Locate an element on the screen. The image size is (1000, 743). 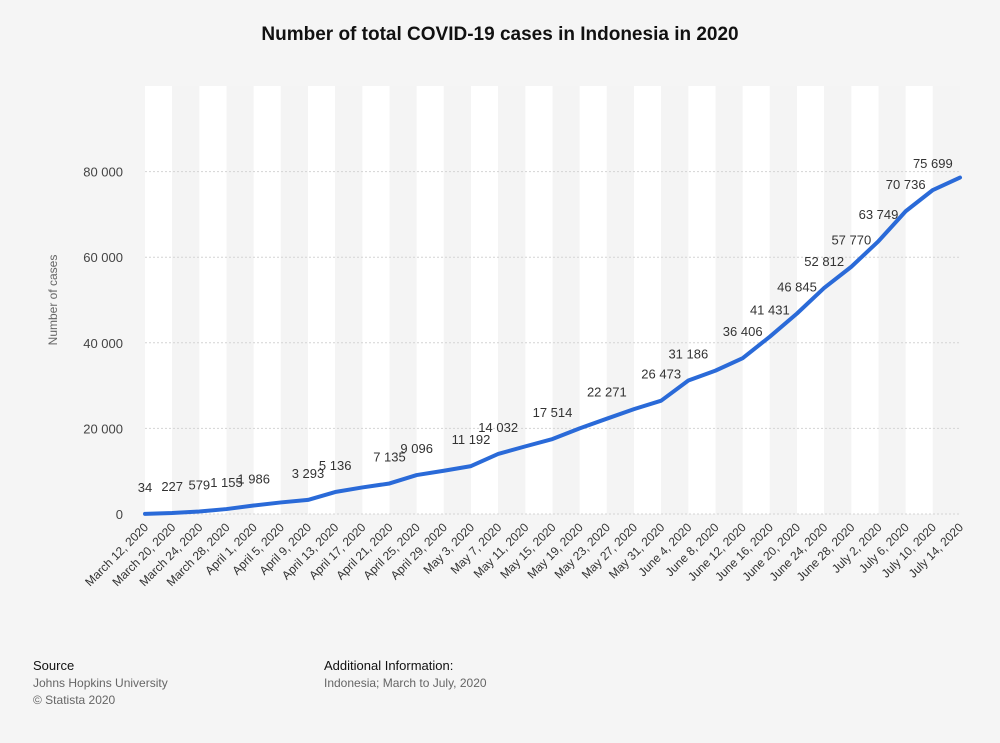
data-label: 227 is located at coordinates (172, 486).